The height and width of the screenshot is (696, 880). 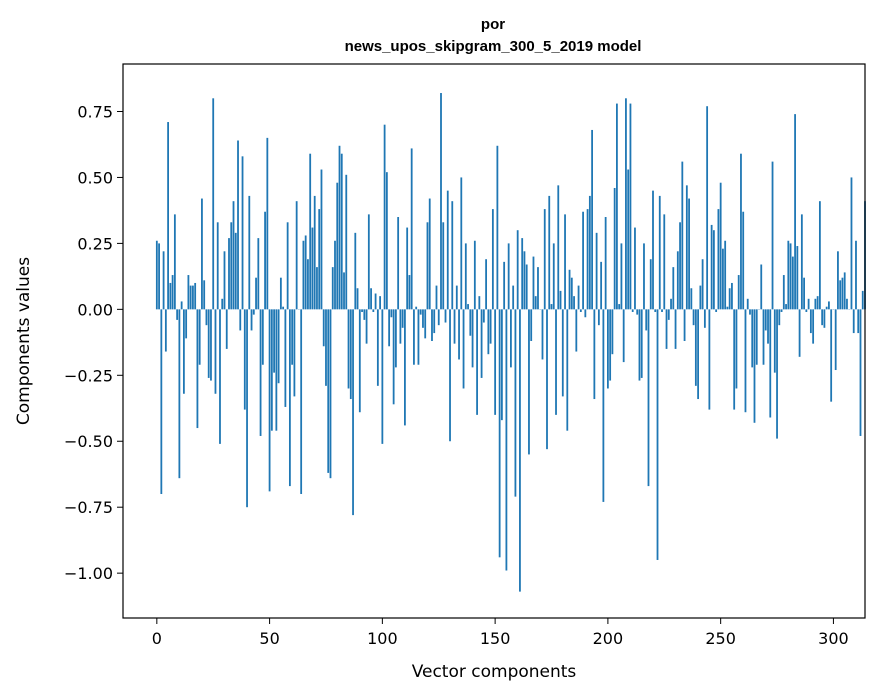 What do you see at coordinates (493, 24) in the screenshot?
I see `chart-title-line1: por` at bounding box center [493, 24].